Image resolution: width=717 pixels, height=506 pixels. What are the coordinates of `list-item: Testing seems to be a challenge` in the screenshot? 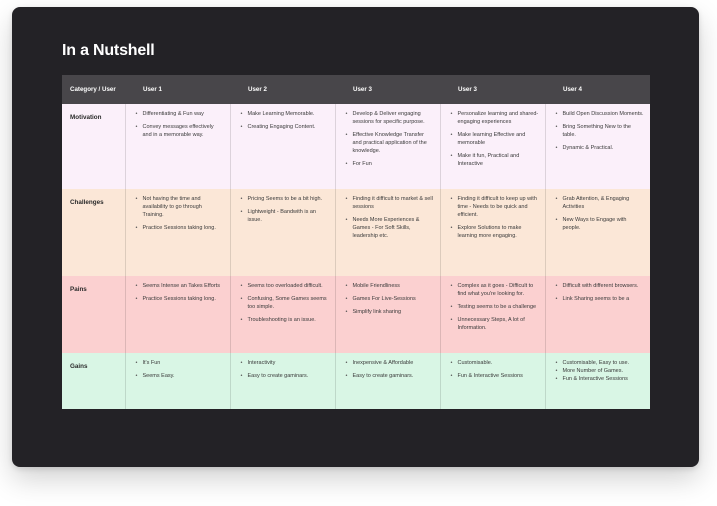 It's located at (495, 308).